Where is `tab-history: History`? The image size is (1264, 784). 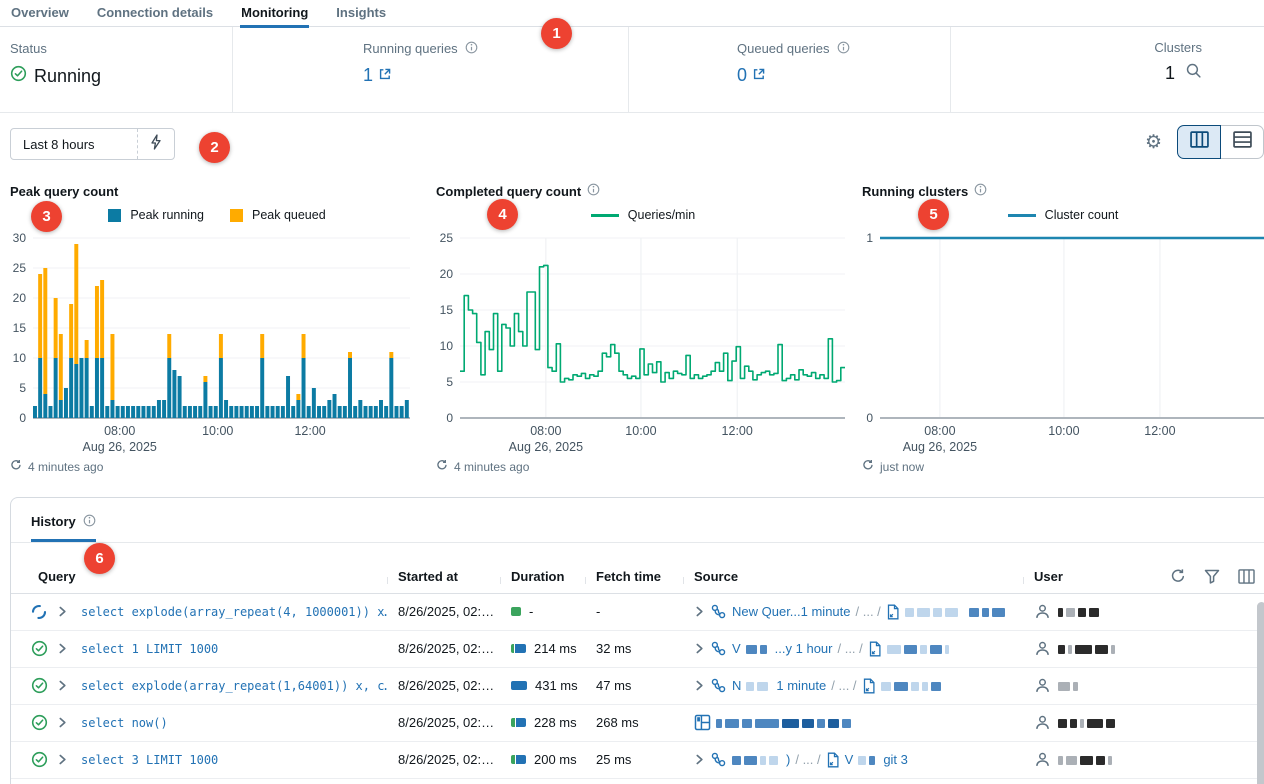 tab-history: History is located at coordinates (63, 528).